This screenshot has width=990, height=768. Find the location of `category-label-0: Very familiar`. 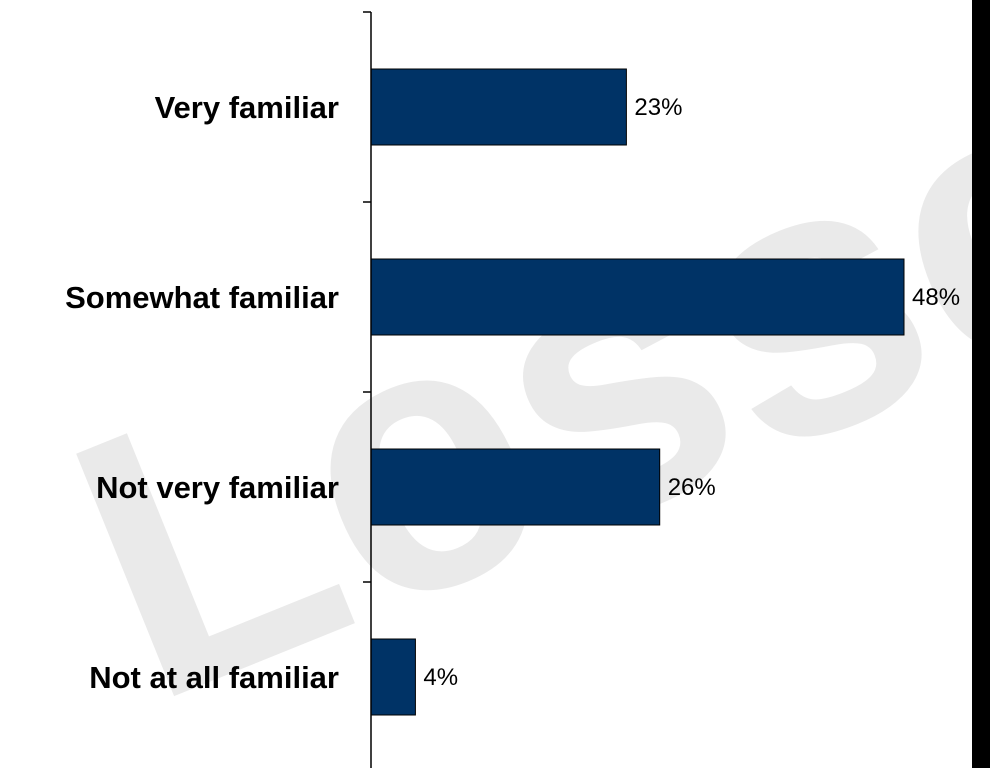

category-label-0: Very familiar is located at coordinates (247, 107).